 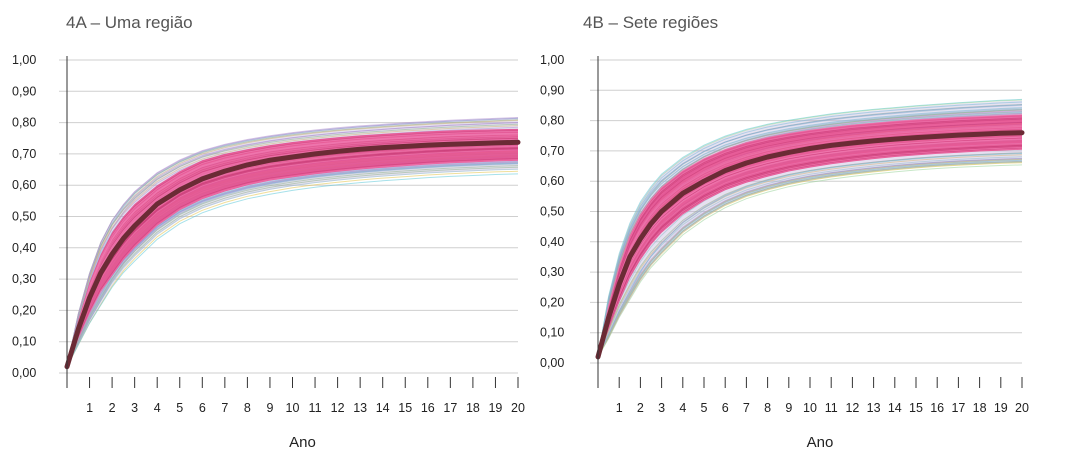 I want to click on y-tick-label: 0,50, so click(x=552, y=212).